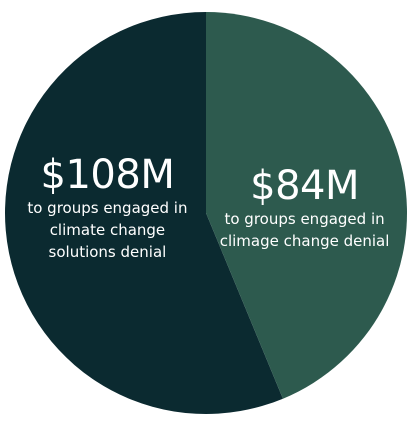 The width and height of the screenshot is (409, 426). I want to click on value-label: $84M, so click(304, 186).